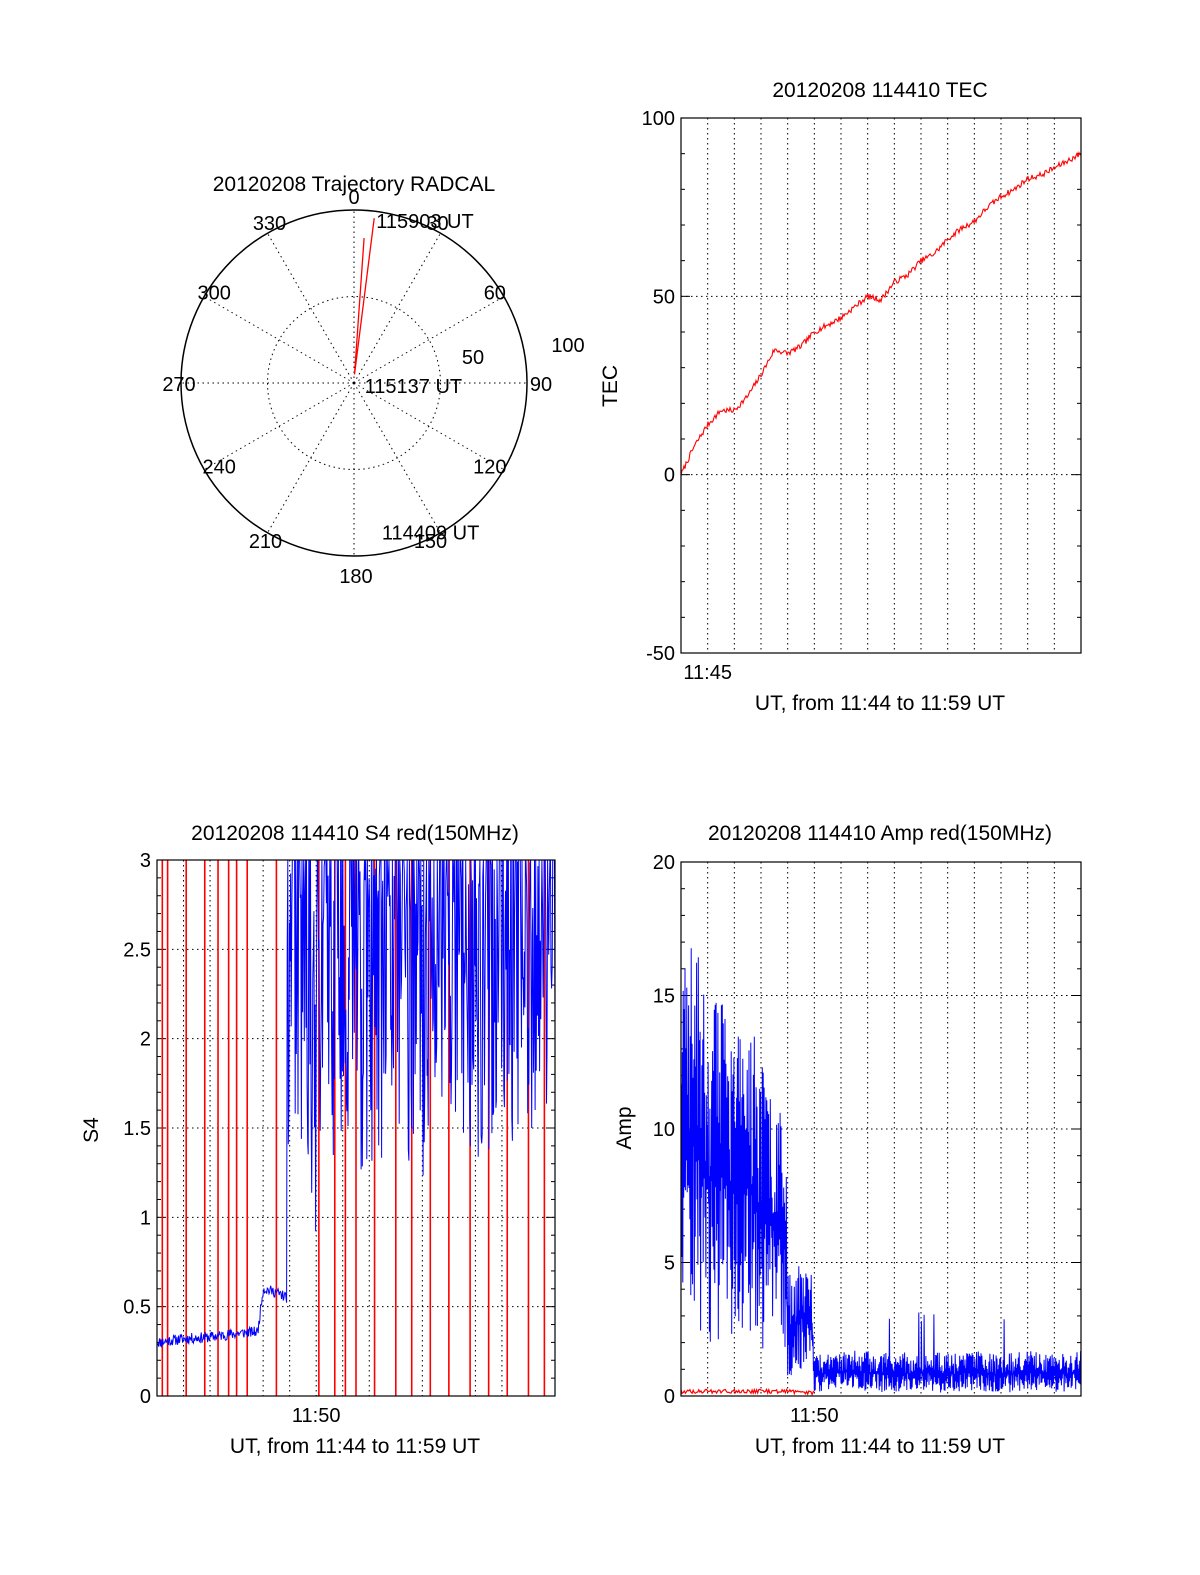 The image size is (1200, 1575). Describe the element at coordinates (541, 385) in the screenshot. I see `polar-angle-label: 90` at that location.